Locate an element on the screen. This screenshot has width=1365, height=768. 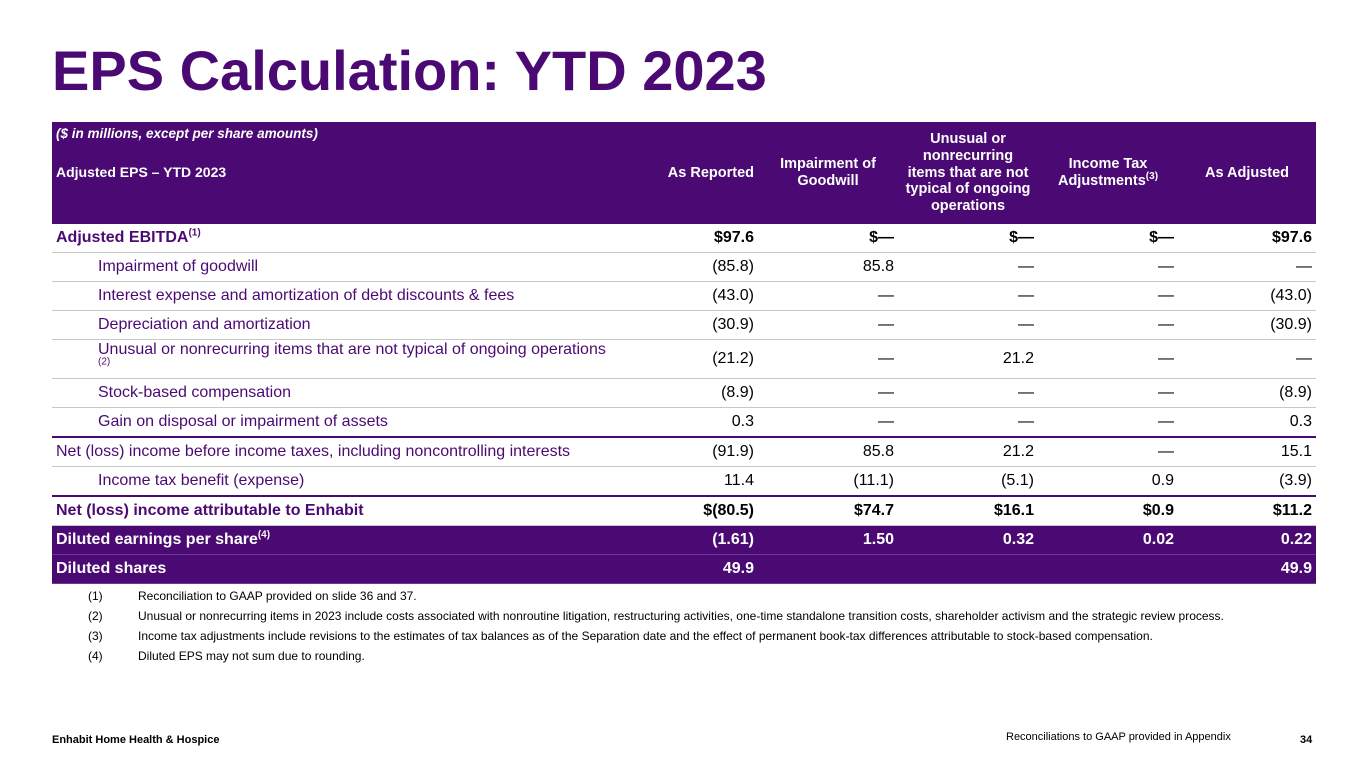
row-adjusted-ebitda: Adjusted EBITDA(1) $97.6 $— $— $— $97.6 is located at coordinates (684, 238).